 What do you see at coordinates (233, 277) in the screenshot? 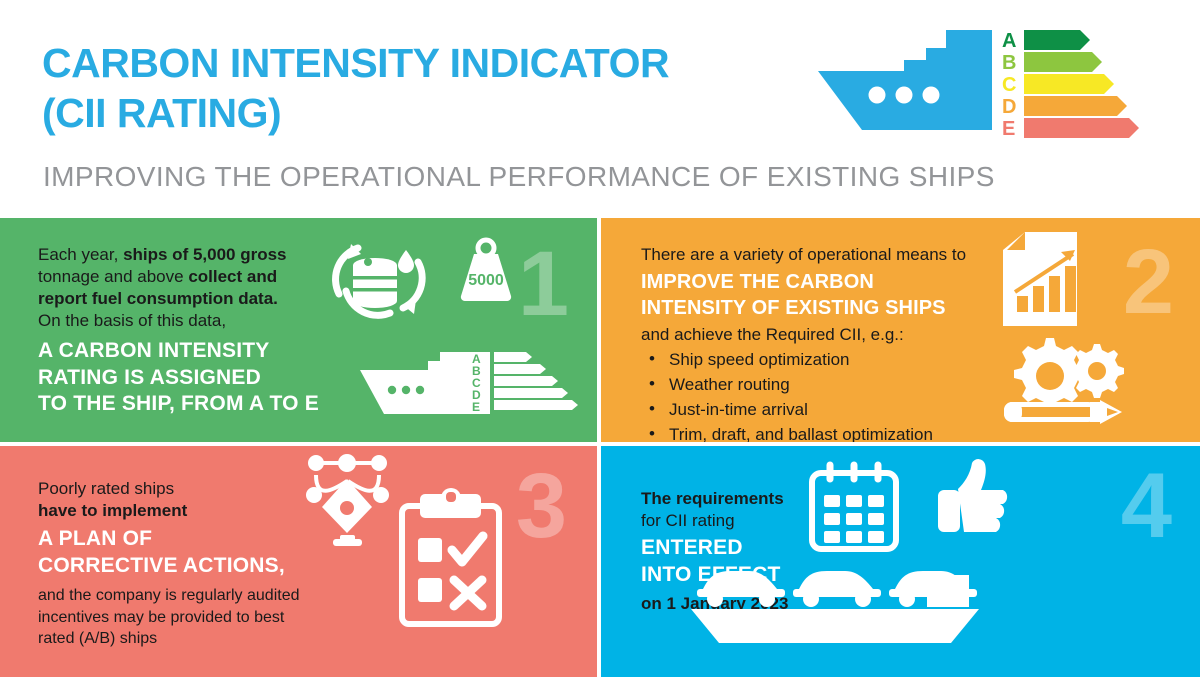
I see `p1-l2b: collect and` at bounding box center [233, 277].